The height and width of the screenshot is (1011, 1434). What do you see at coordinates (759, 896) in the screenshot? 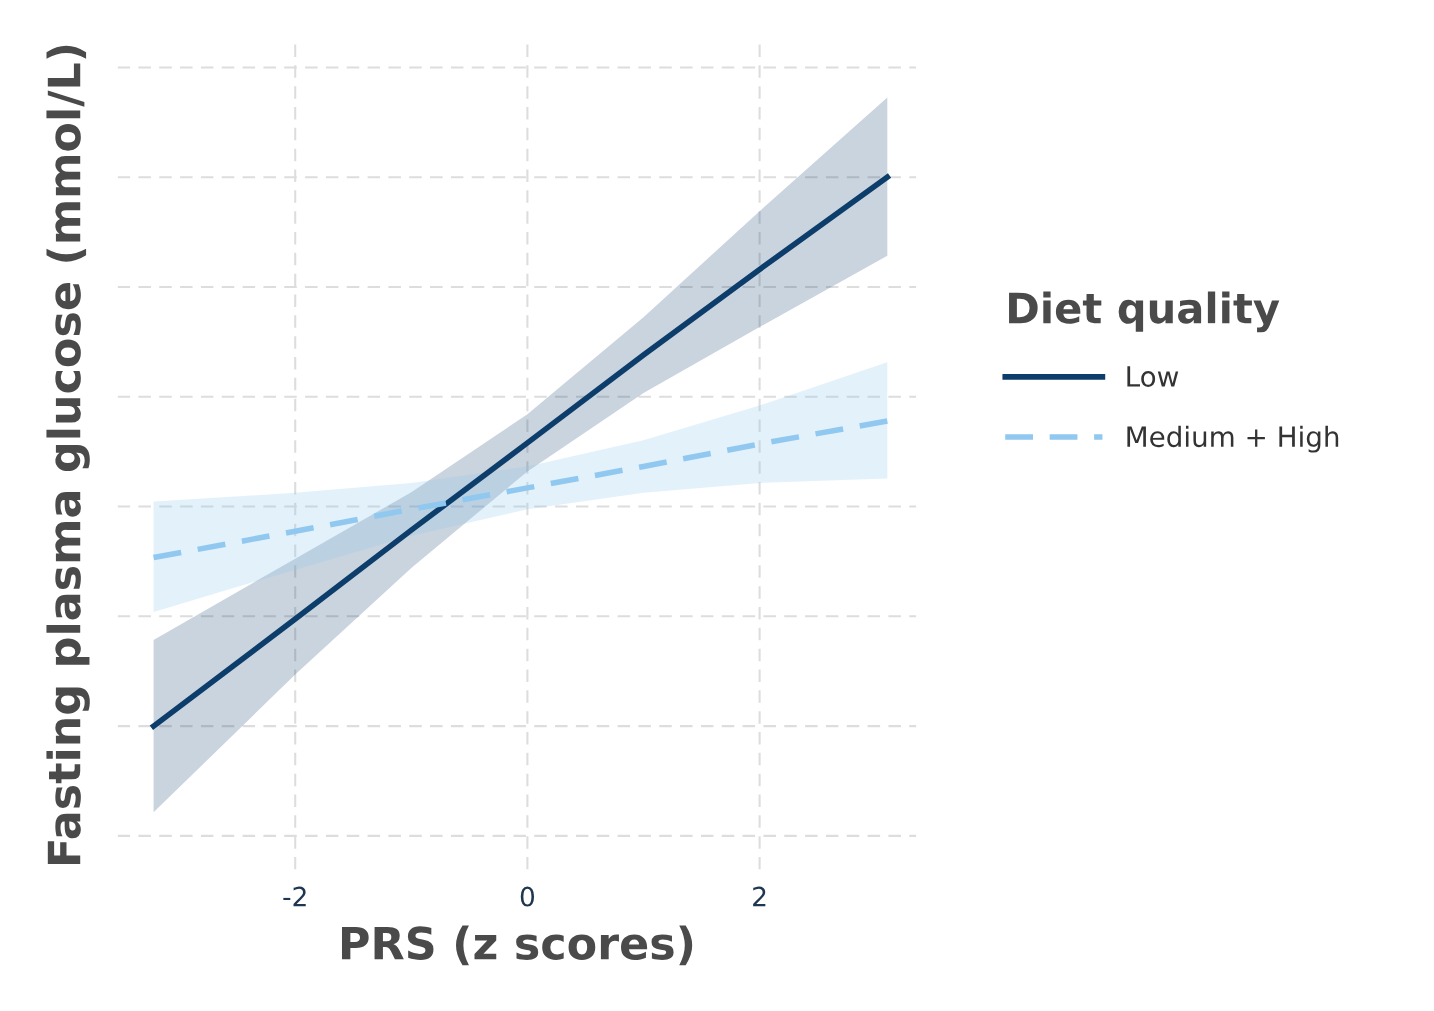
I see `x-tick-label: 2` at bounding box center [759, 896].